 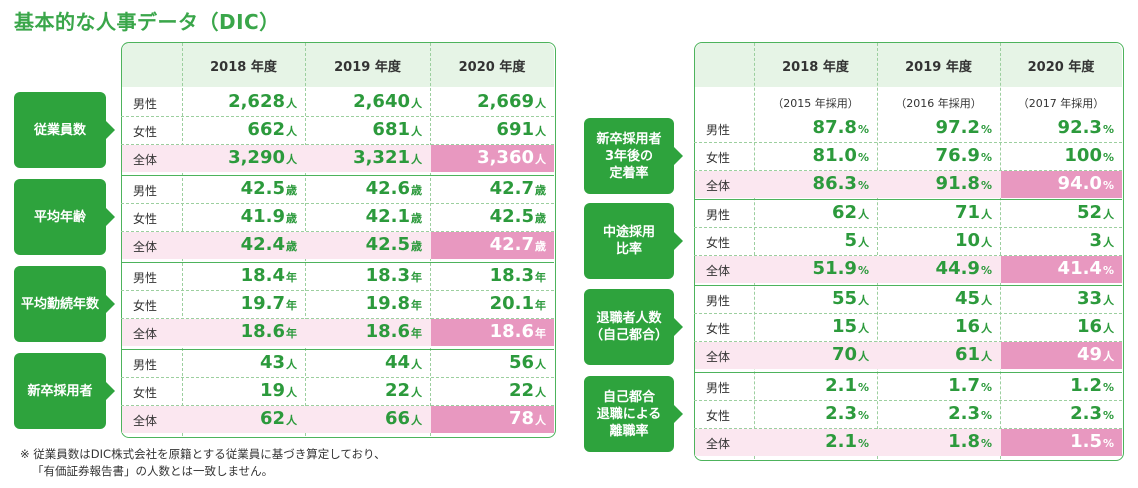 I want to click on value-cell: 94.0%, so click(x=1057, y=185).